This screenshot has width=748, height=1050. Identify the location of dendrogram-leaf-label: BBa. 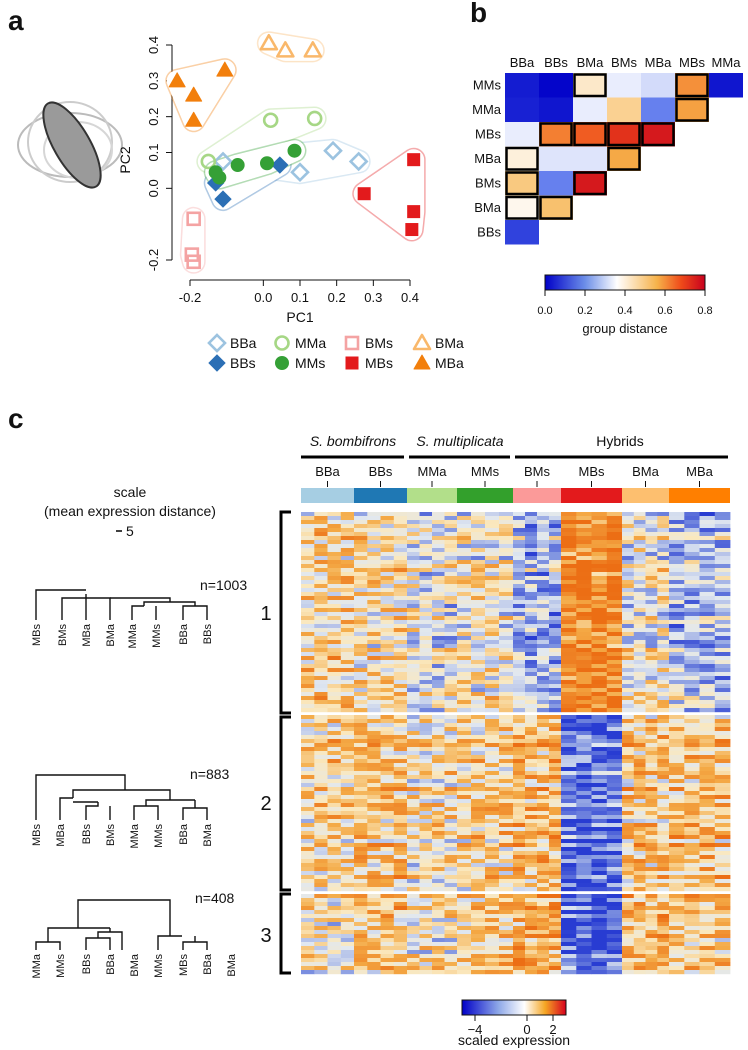
(111, 964).